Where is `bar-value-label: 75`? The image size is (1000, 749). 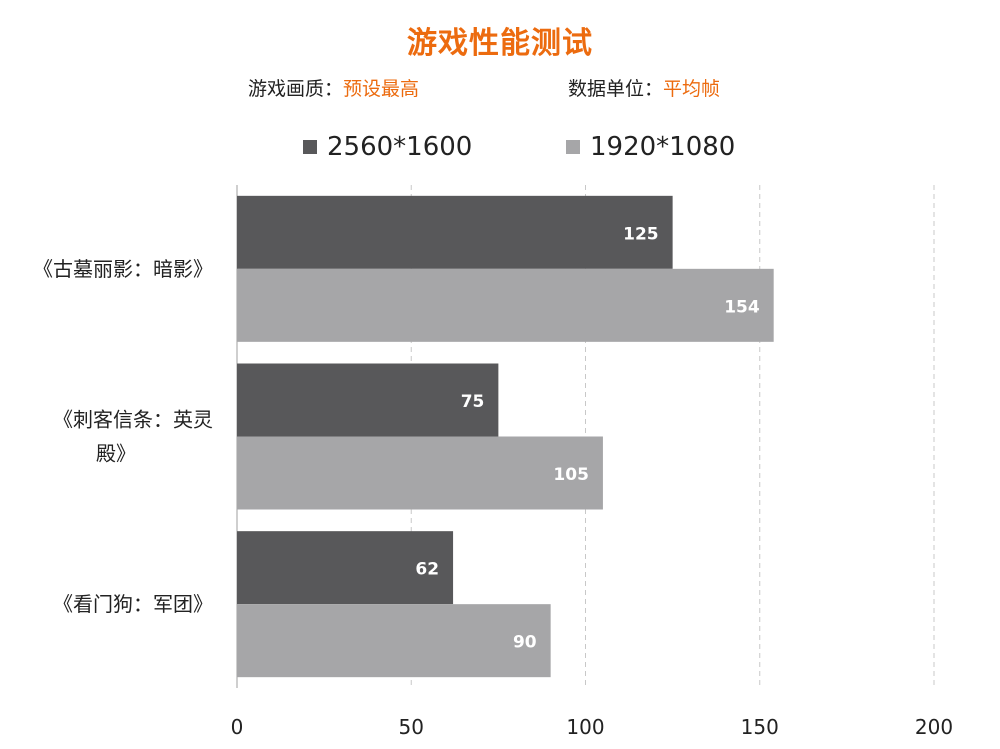
bar-value-label: 75 is located at coordinates (473, 402).